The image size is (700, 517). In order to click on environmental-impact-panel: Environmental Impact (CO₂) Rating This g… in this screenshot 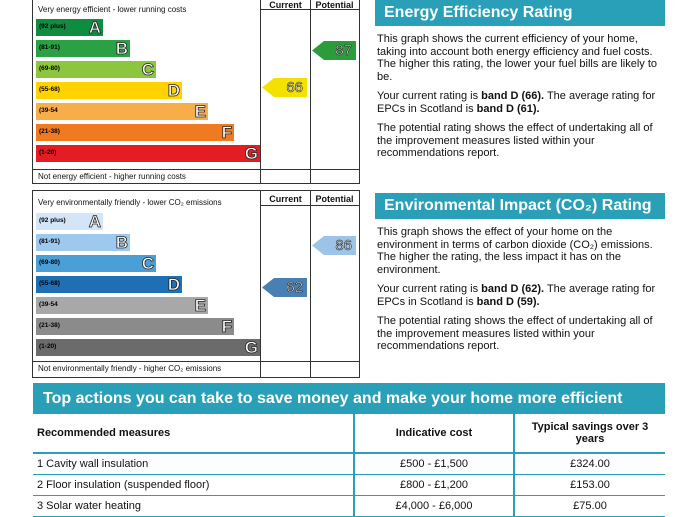, I will do `click(520, 273)`.